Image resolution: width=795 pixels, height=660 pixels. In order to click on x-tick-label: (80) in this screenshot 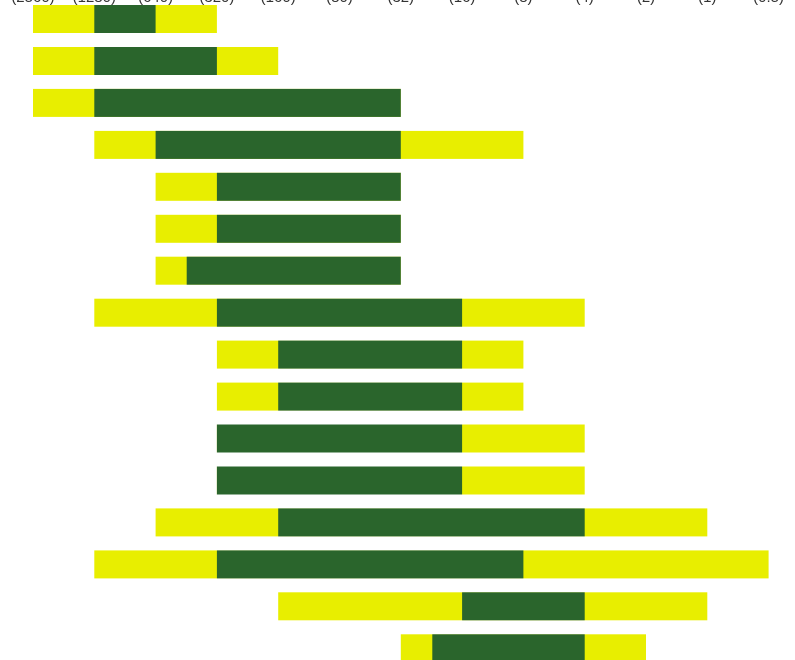, I will do `click(339, 3)`.